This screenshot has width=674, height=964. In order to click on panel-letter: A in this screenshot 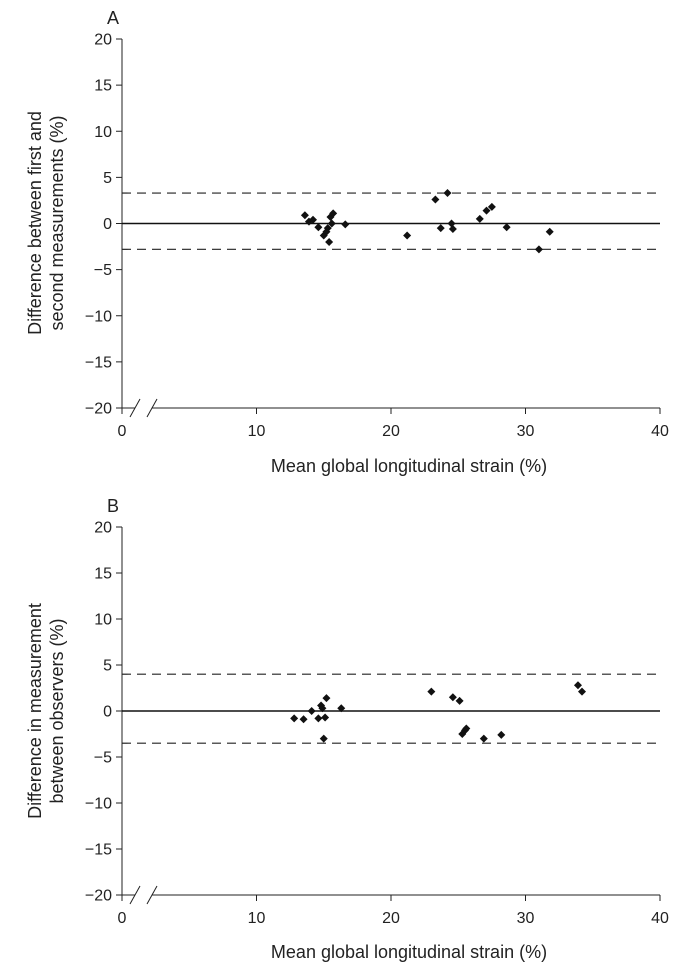, I will do `click(113, 18)`.